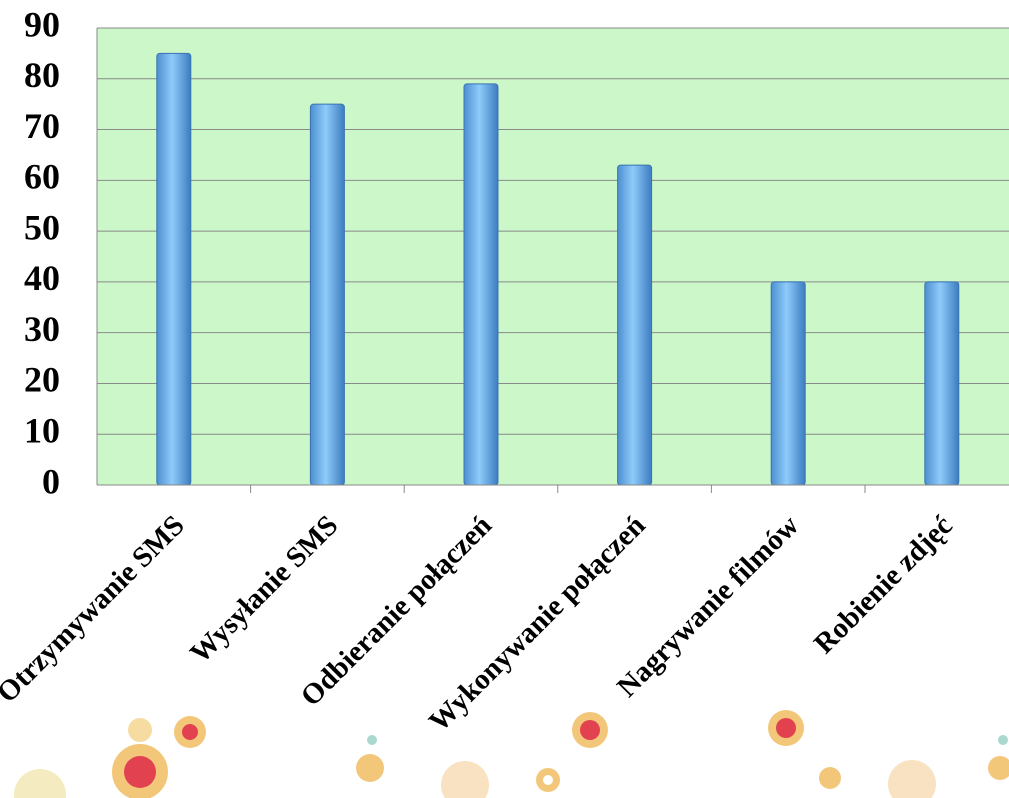  I want to click on x-tick-label: Wysyłanie SMS, so click(264, 589).